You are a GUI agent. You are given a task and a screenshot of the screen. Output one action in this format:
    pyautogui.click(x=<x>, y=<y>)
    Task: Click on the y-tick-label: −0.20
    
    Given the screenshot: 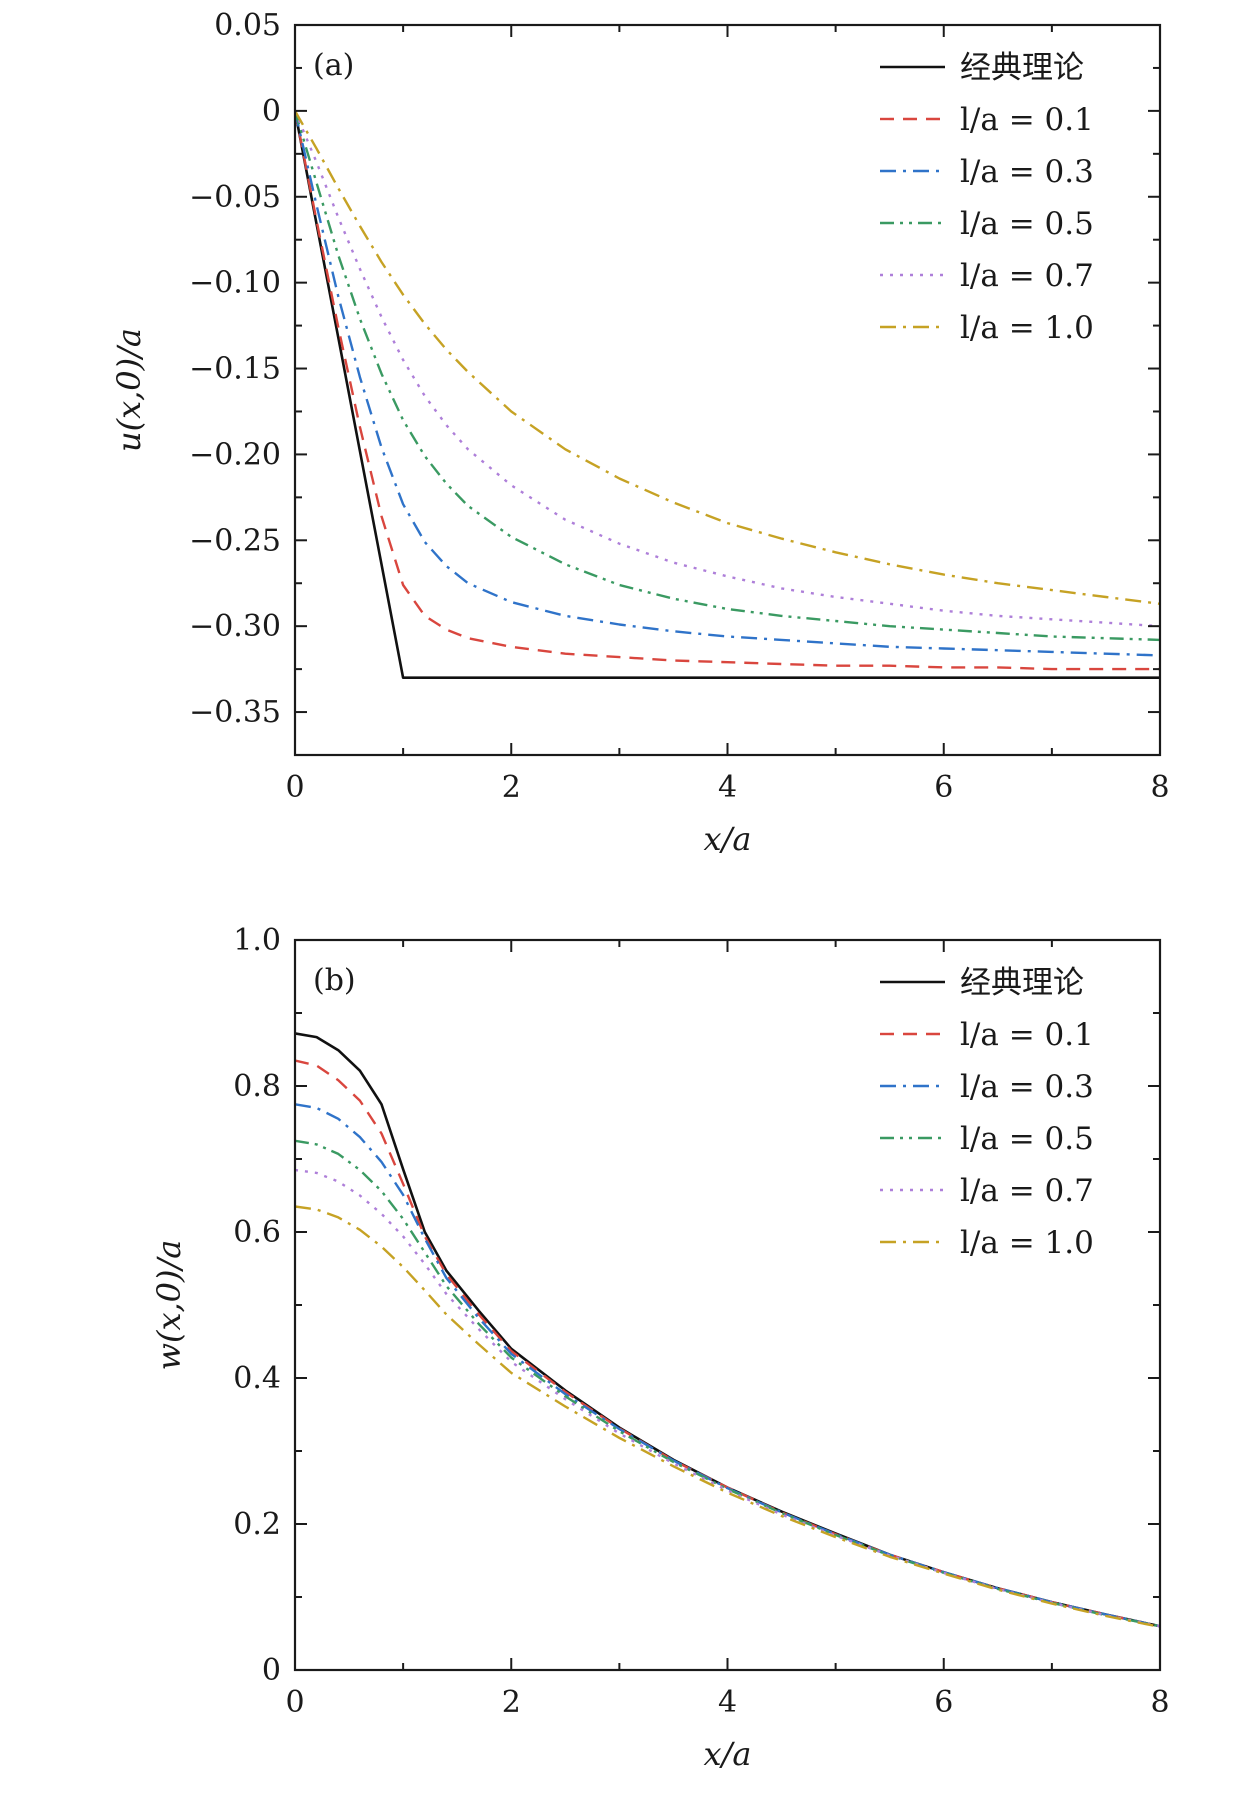 What is the action you would take?
    pyautogui.click(x=235, y=454)
    